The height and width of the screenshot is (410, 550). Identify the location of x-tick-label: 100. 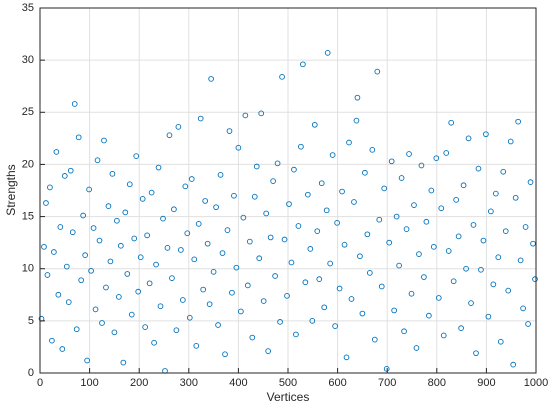
(89, 383).